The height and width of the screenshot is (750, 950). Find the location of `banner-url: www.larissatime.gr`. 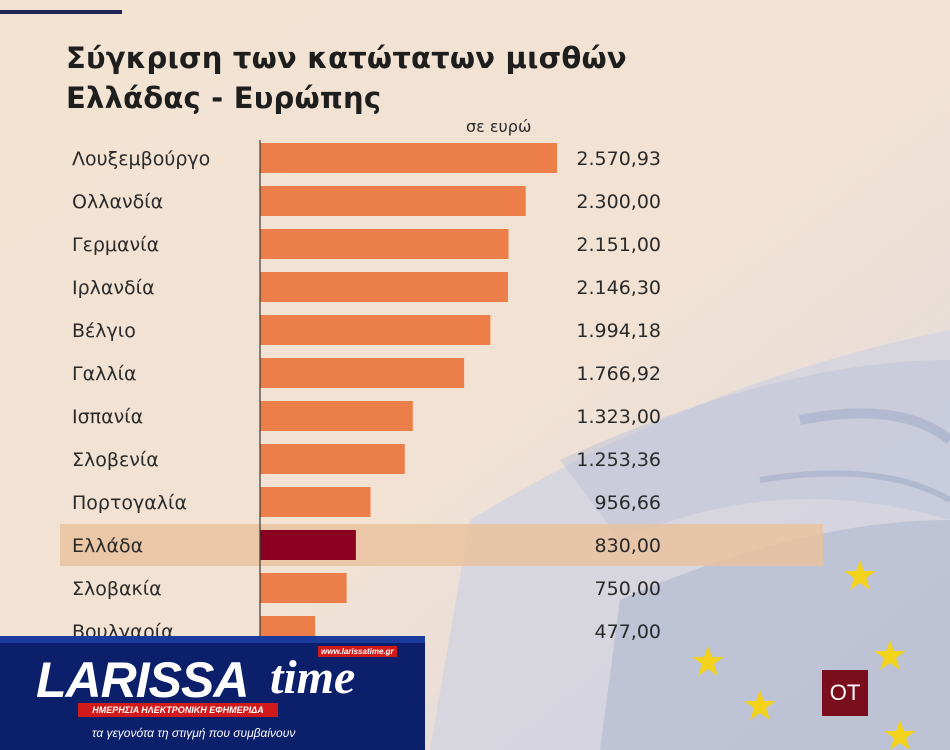

banner-url: www.larissatime.gr is located at coordinates (357, 651).